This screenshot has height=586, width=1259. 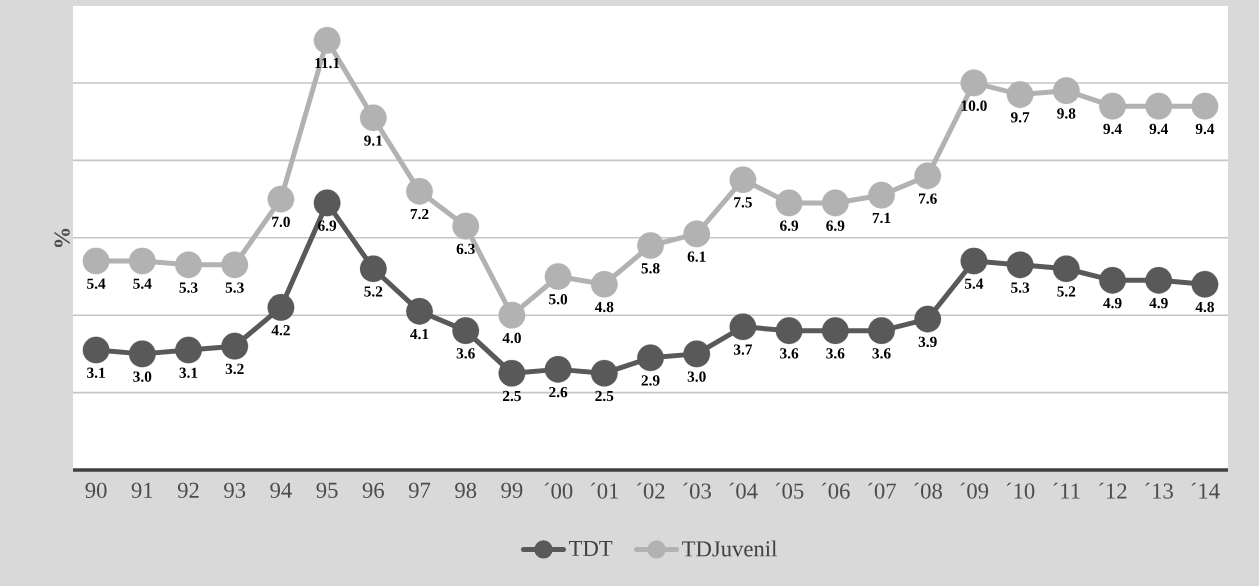 I want to click on x-tick-label: ´00, so click(x=558, y=490).